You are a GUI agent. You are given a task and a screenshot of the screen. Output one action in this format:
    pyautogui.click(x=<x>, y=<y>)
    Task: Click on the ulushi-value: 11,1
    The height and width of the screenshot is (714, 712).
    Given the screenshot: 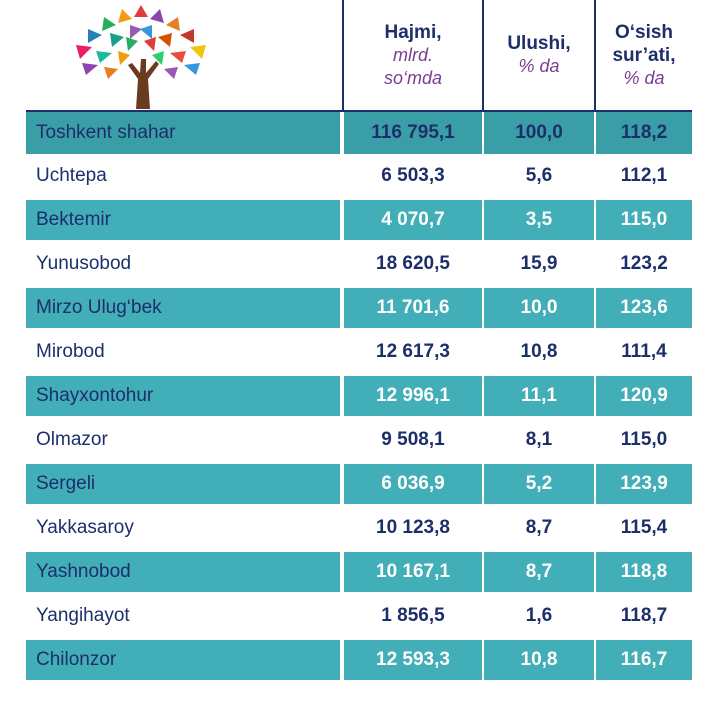 What is the action you would take?
    pyautogui.click(x=539, y=396)
    